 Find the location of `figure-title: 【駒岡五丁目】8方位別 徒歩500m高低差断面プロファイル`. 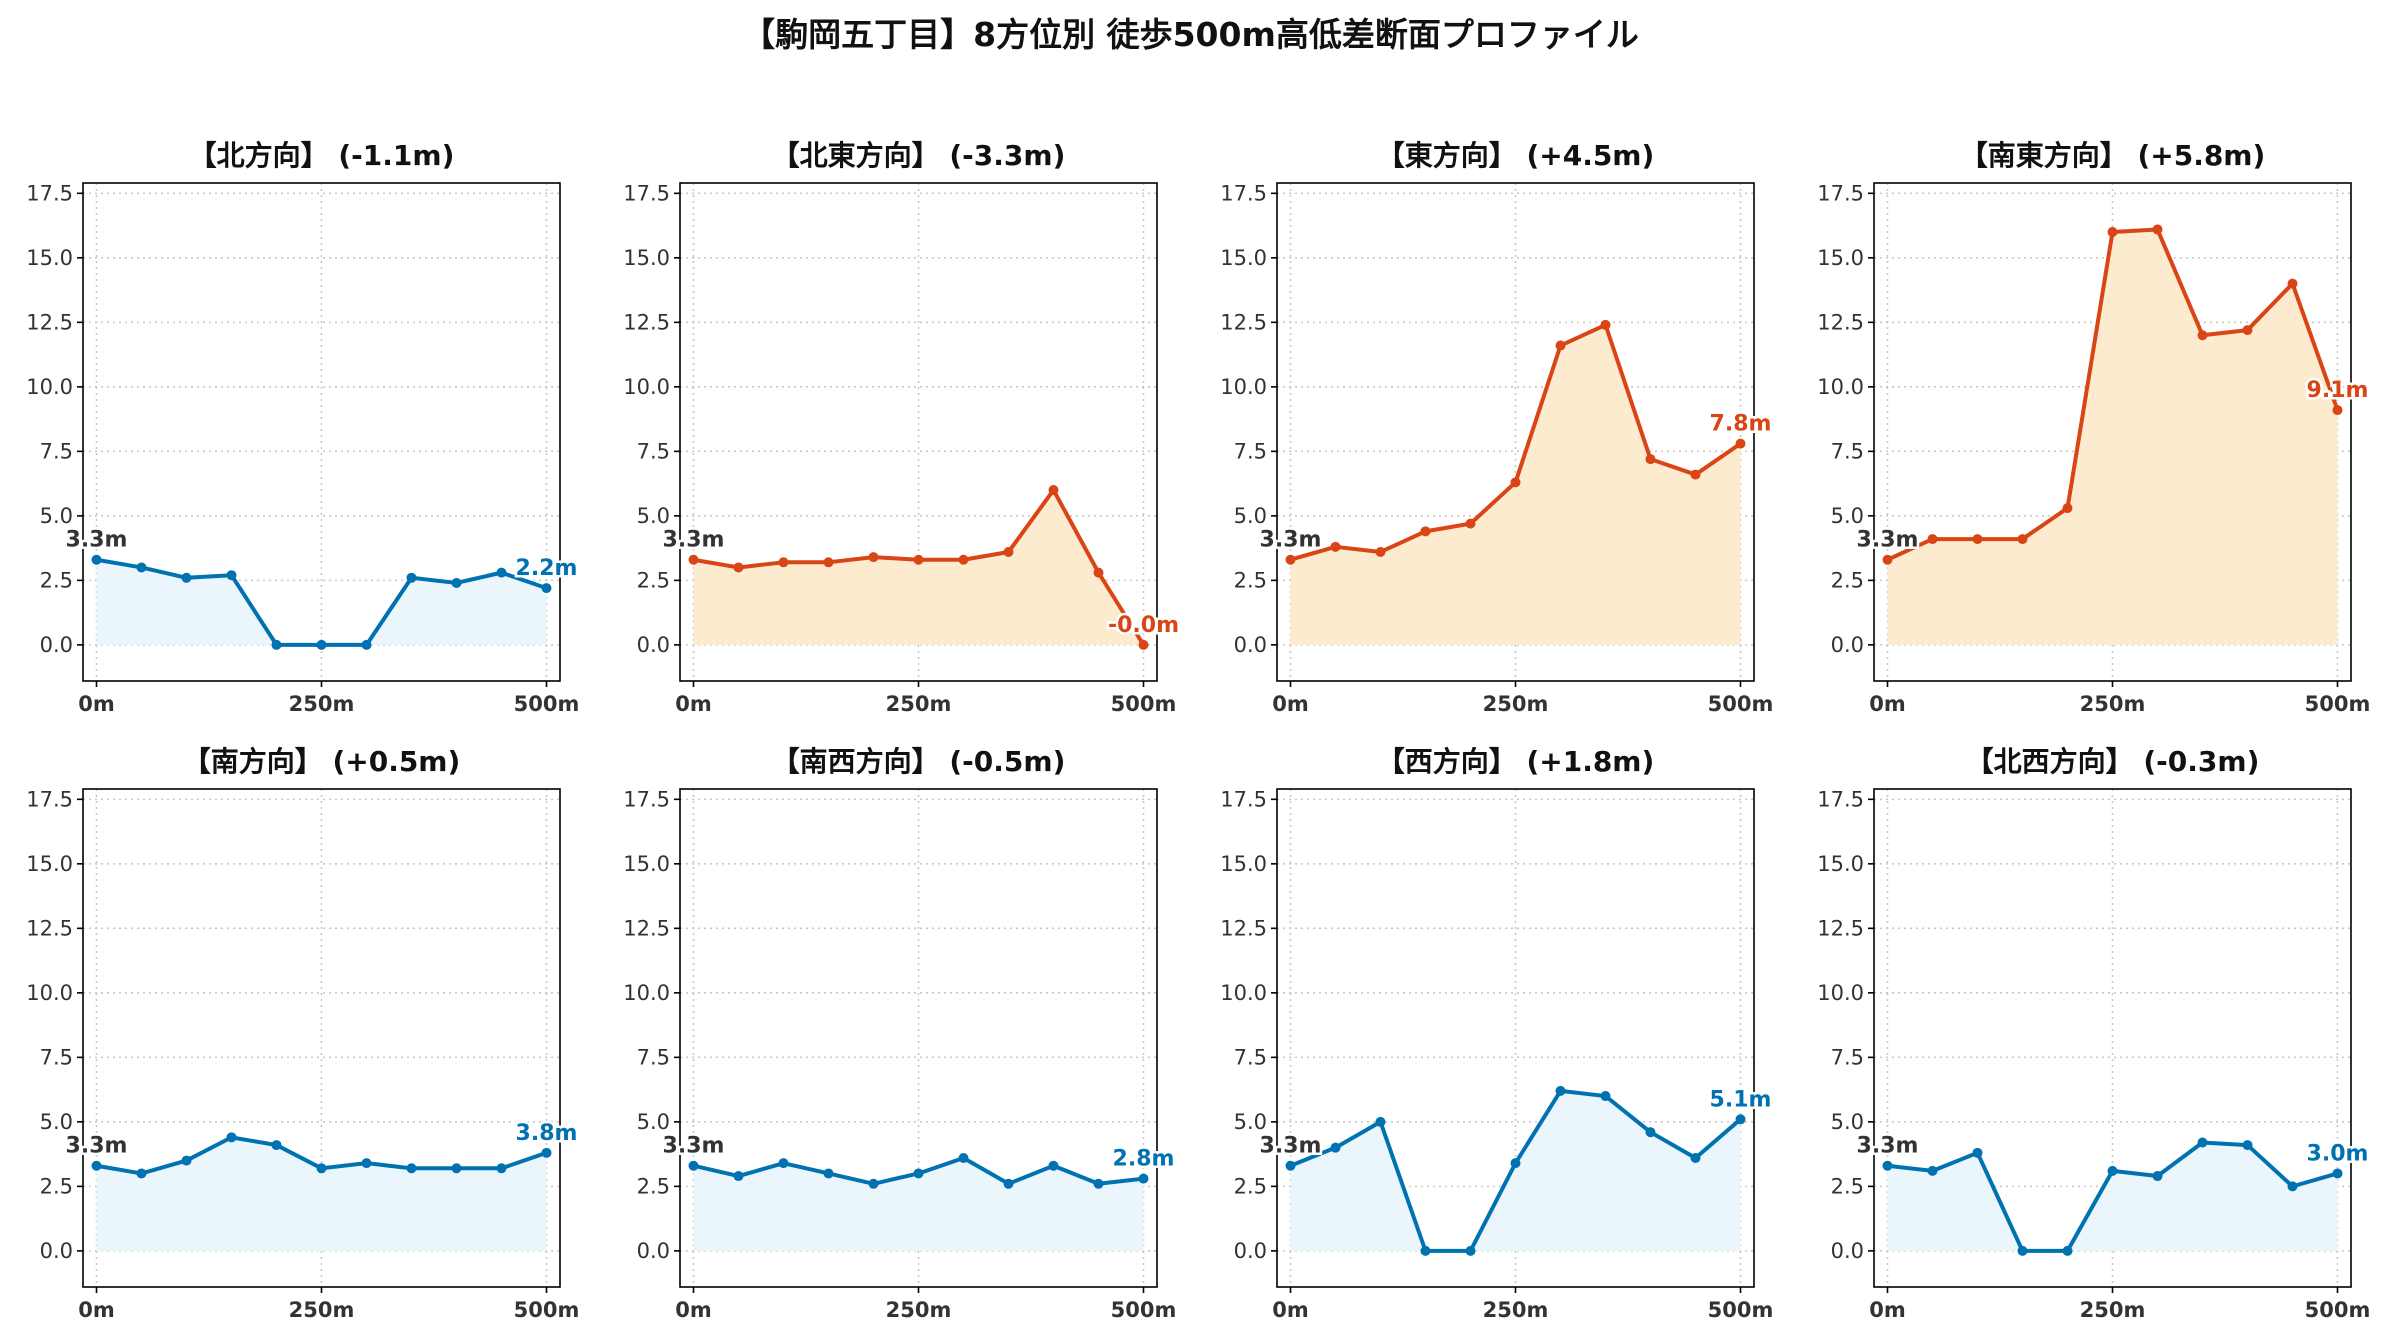

figure-title: 【駒岡五丁目】8方位別 徒歩500m高低差断面プロファイル is located at coordinates (1190, 34).